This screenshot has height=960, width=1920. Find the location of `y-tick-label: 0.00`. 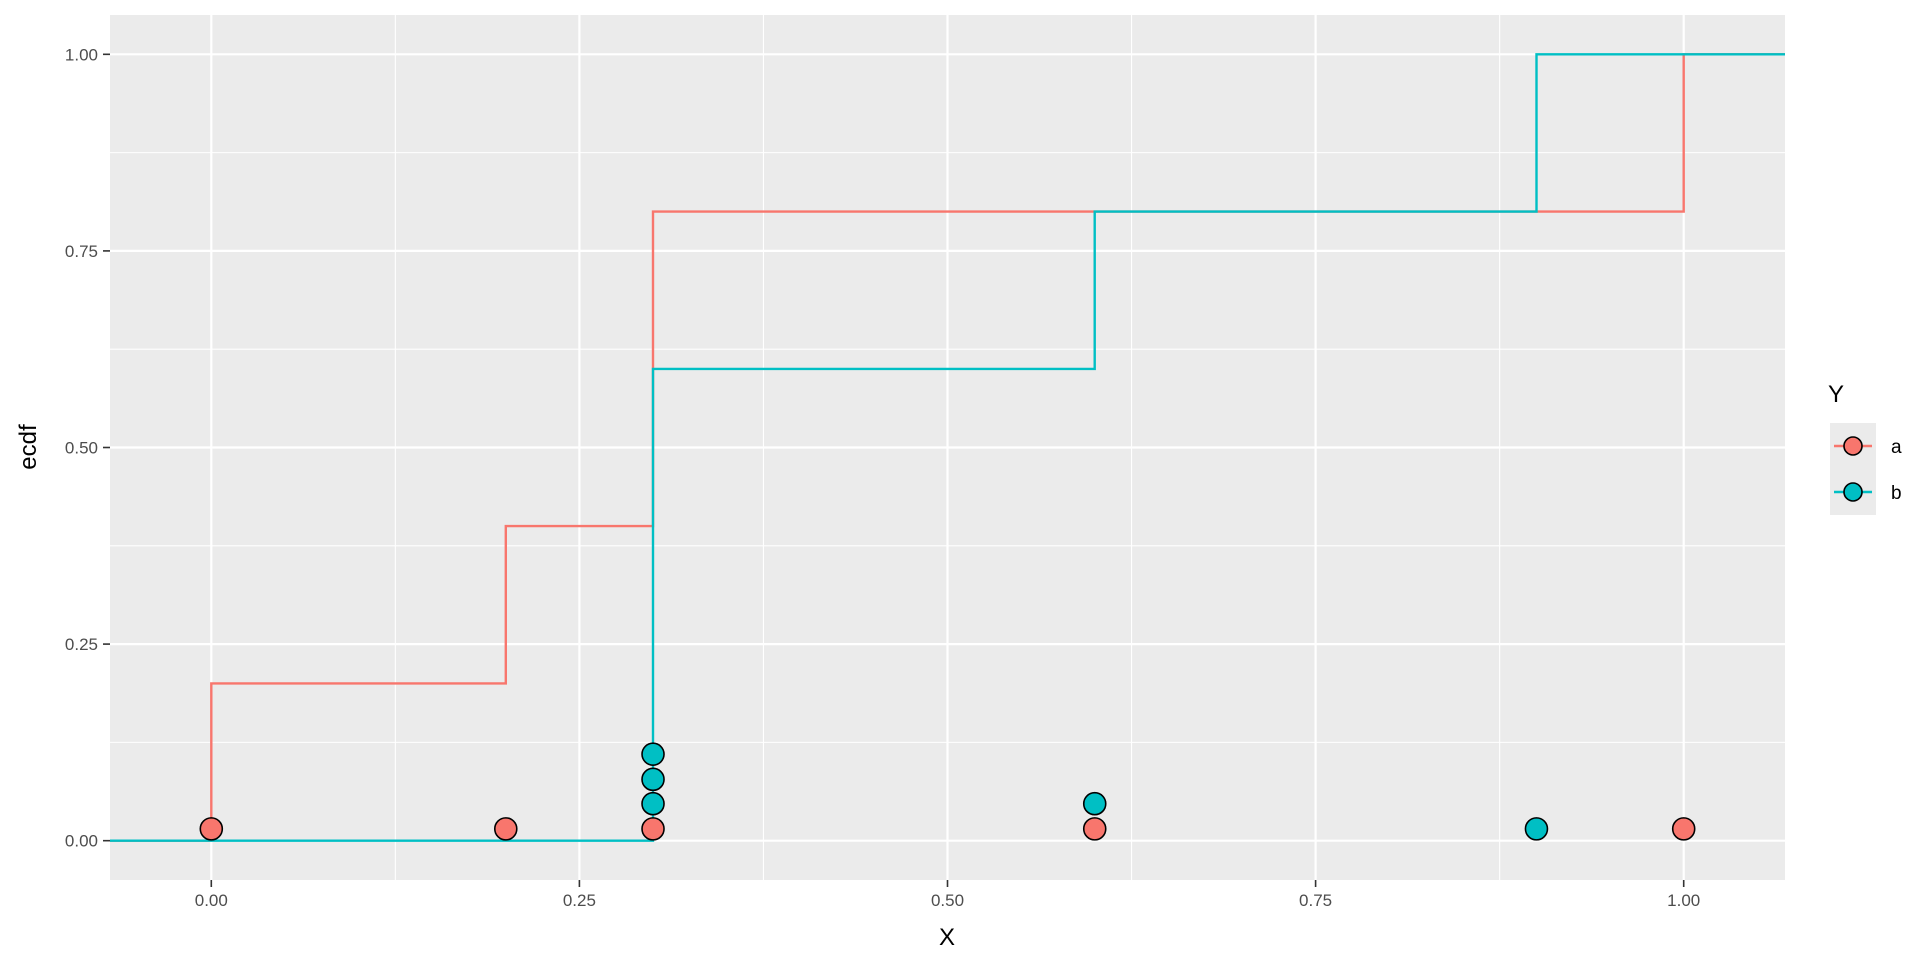

y-tick-label: 0.00 is located at coordinates (81, 841).